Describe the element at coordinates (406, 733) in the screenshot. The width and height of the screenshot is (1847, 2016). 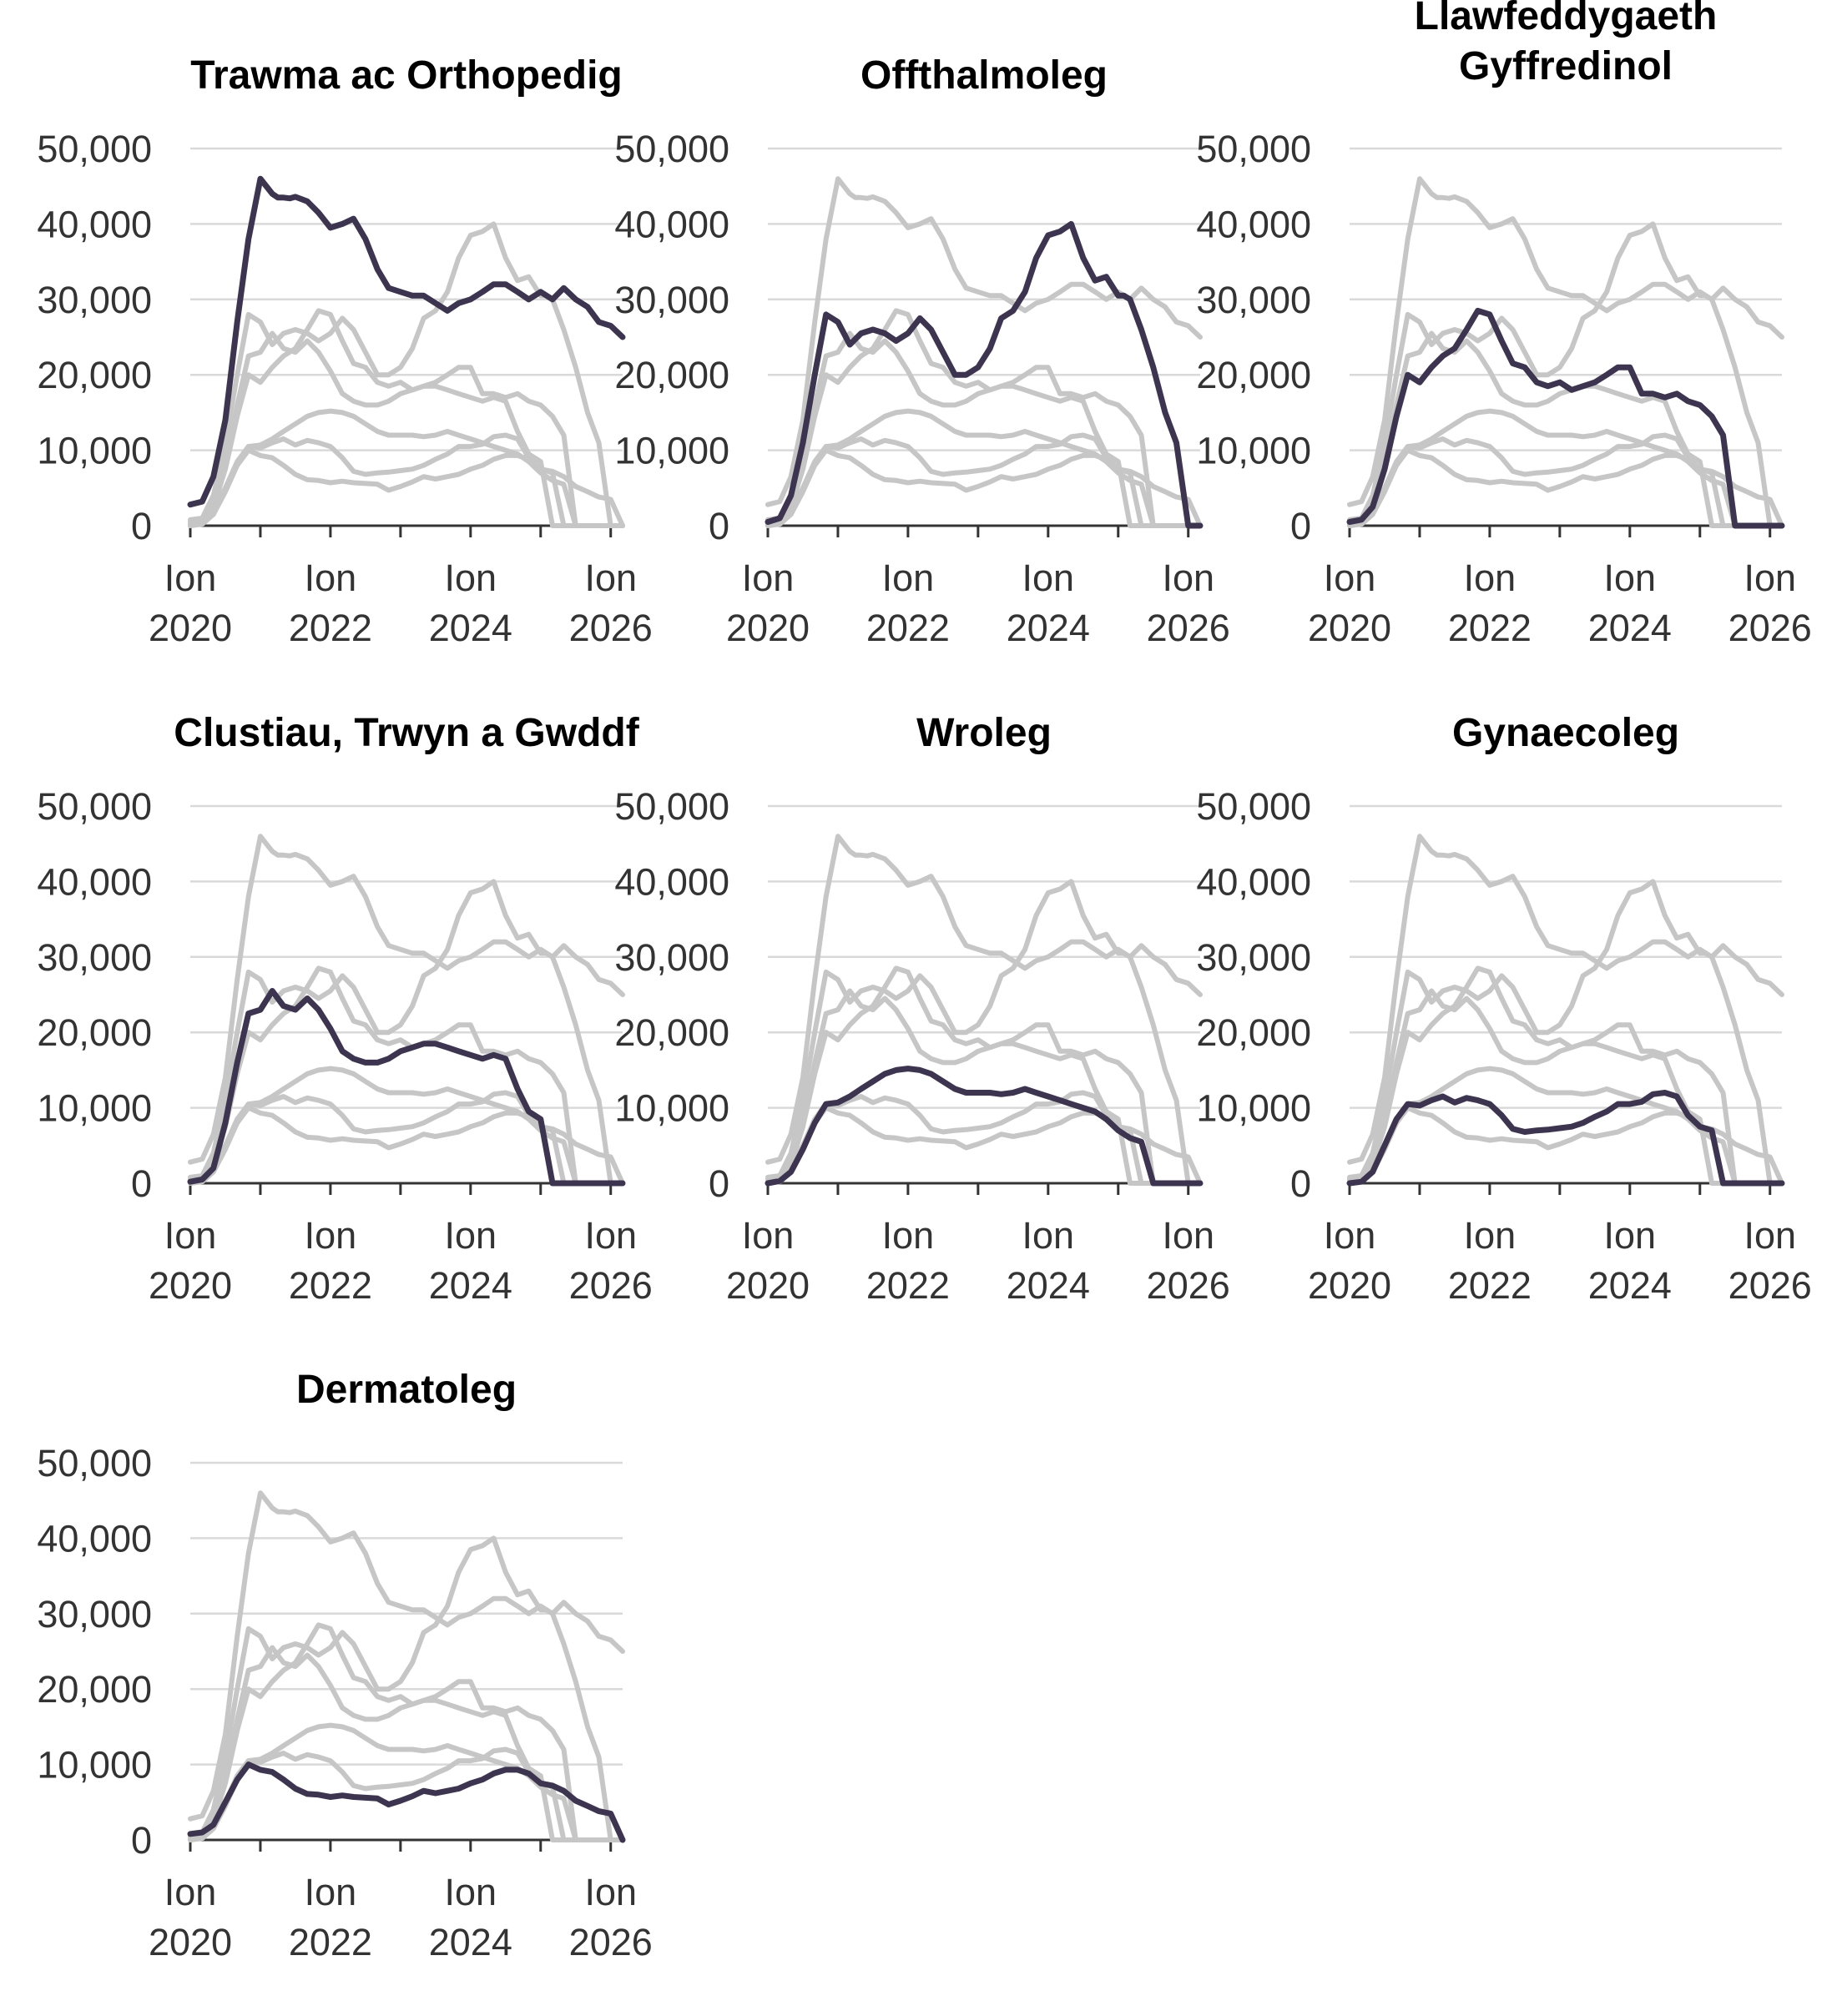
I see `panel-title: Clustiau, Trwyn a Gwddf` at that location.